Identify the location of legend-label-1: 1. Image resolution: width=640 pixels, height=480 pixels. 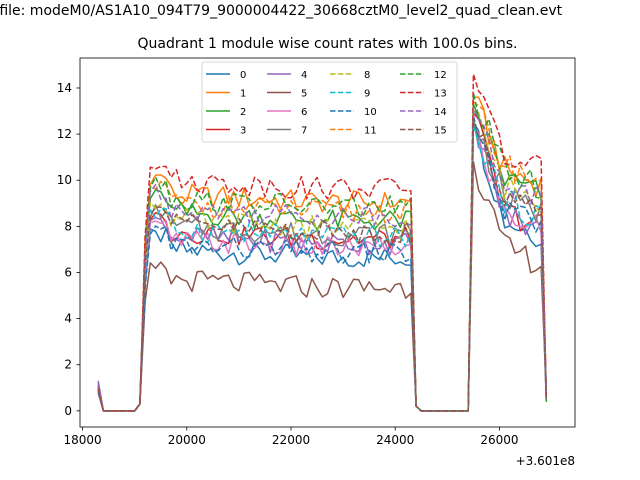
(243, 94).